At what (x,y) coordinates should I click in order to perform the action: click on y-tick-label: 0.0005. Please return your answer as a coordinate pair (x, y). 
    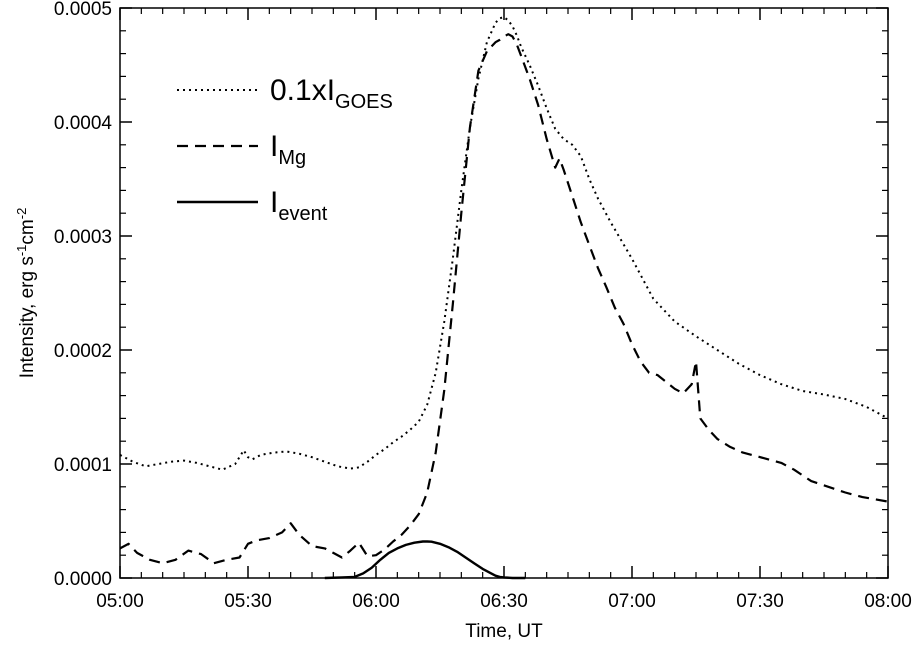
    Looking at the image, I should click on (83, 10).